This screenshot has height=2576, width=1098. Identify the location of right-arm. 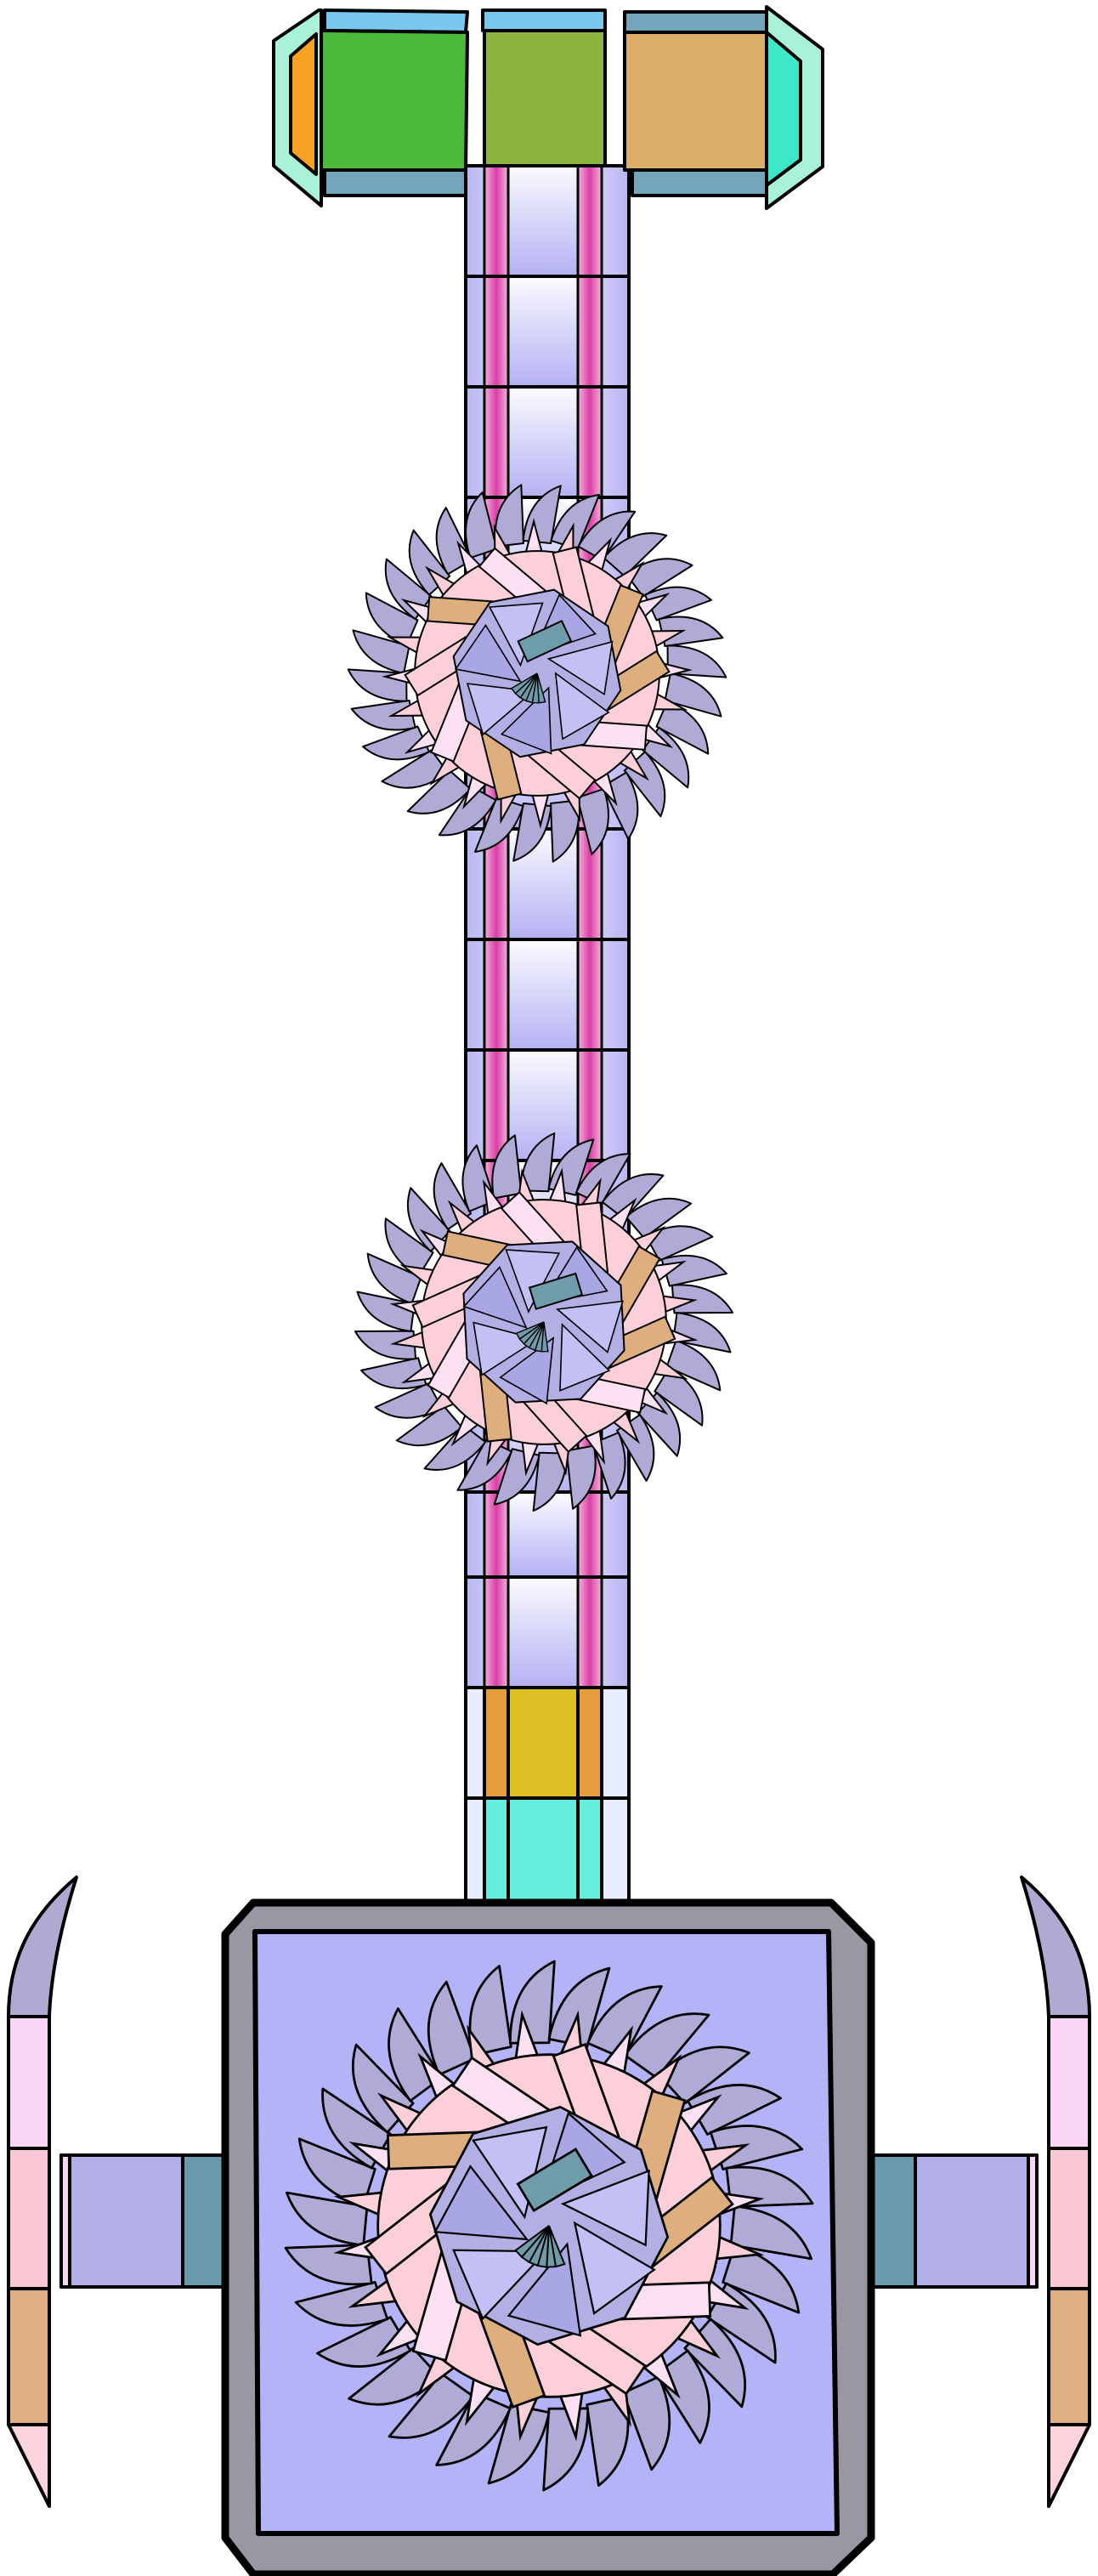
(955, 2221).